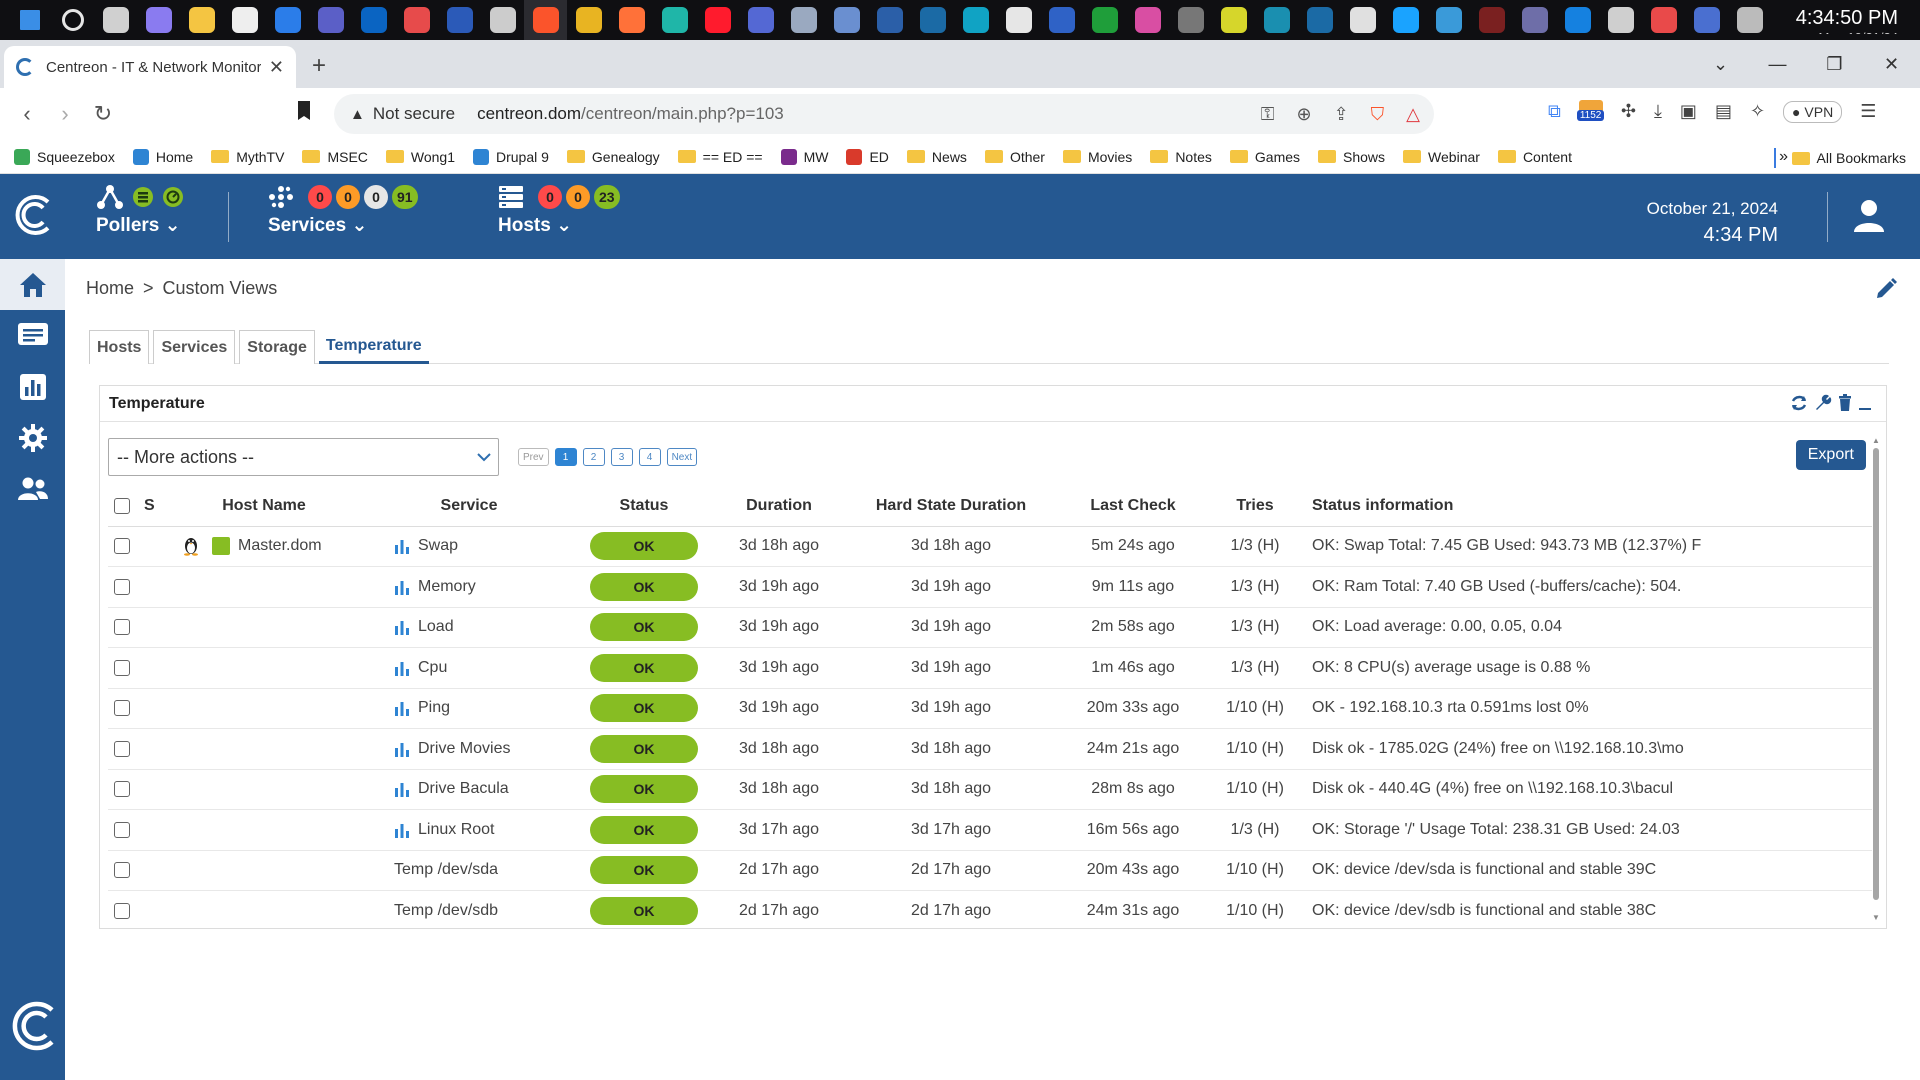 The width and height of the screenshot is (1920, 1080). I want to click on bookmark-item: Games, so click(1264, 157).